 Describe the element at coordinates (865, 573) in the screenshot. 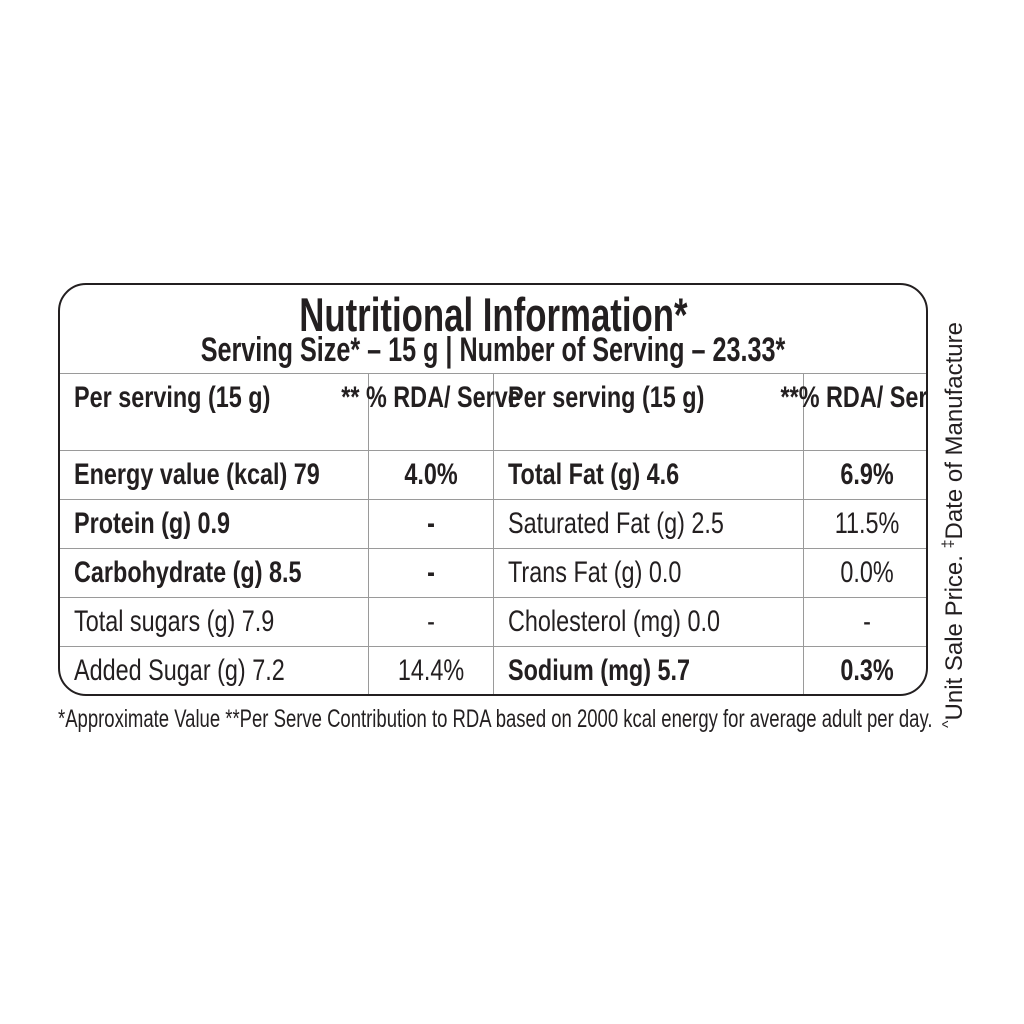

I see `rda-cell: 0.0%` at that location.